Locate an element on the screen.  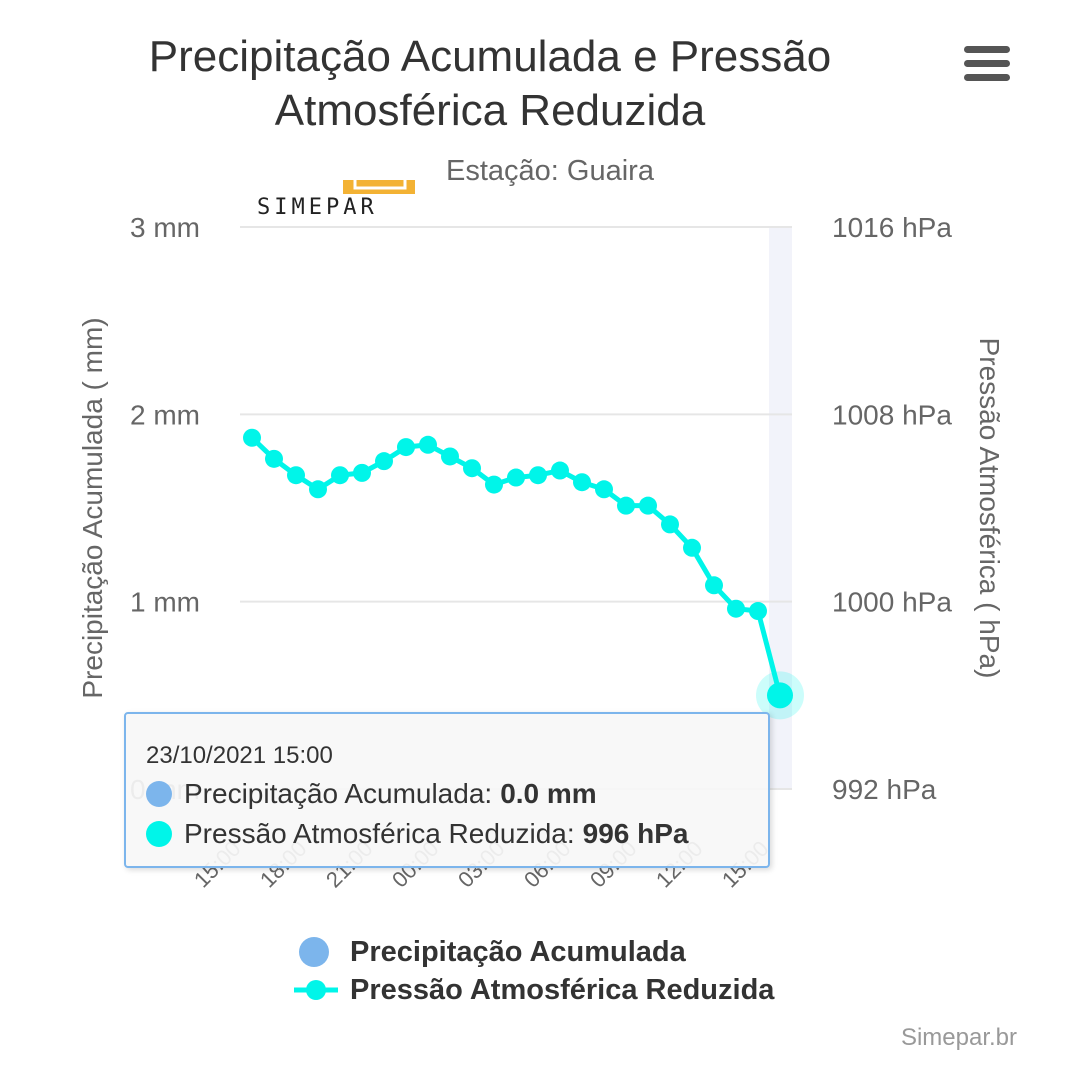
y-left-tick-label: 1 mm is located at coordinates (165, 602).